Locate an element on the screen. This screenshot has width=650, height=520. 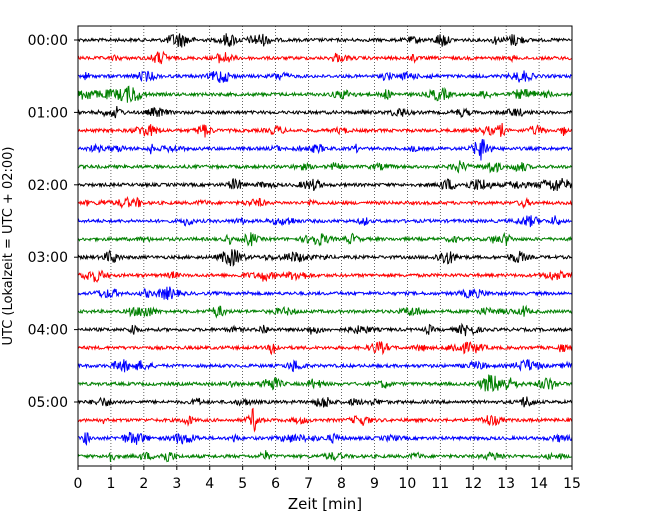
x-axis-label: Zeit [min] is located at coordinates (325, 504).